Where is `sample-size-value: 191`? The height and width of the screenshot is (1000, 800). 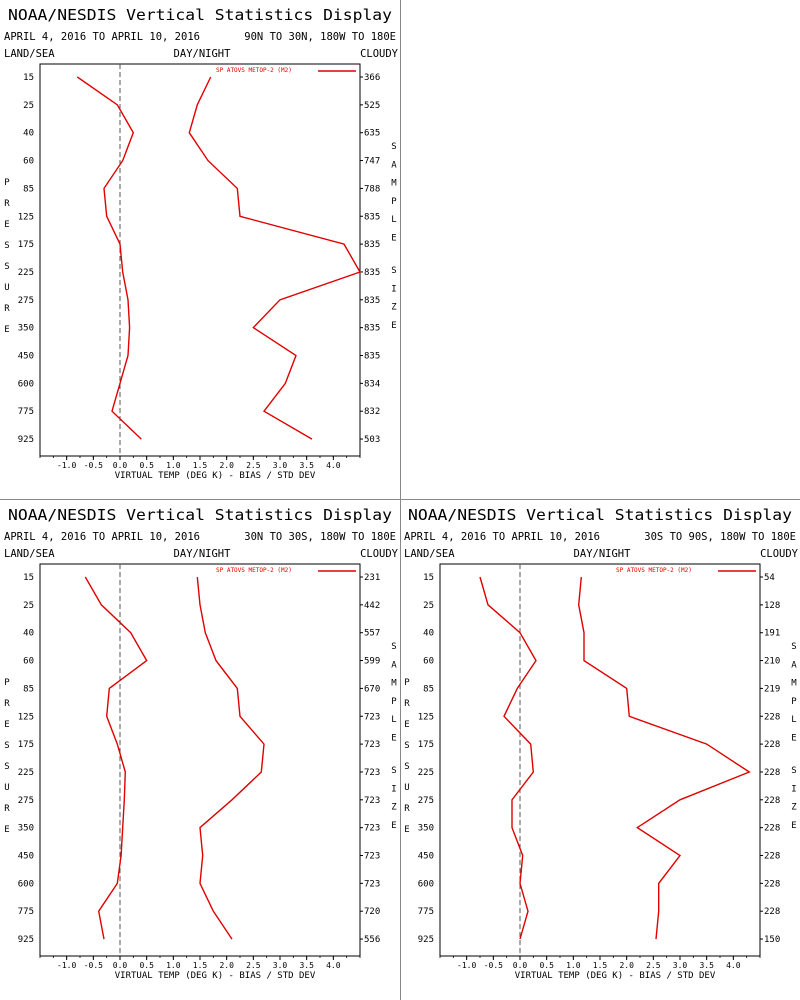 sample-size-value: 191 is located at coordinates (772, 634).